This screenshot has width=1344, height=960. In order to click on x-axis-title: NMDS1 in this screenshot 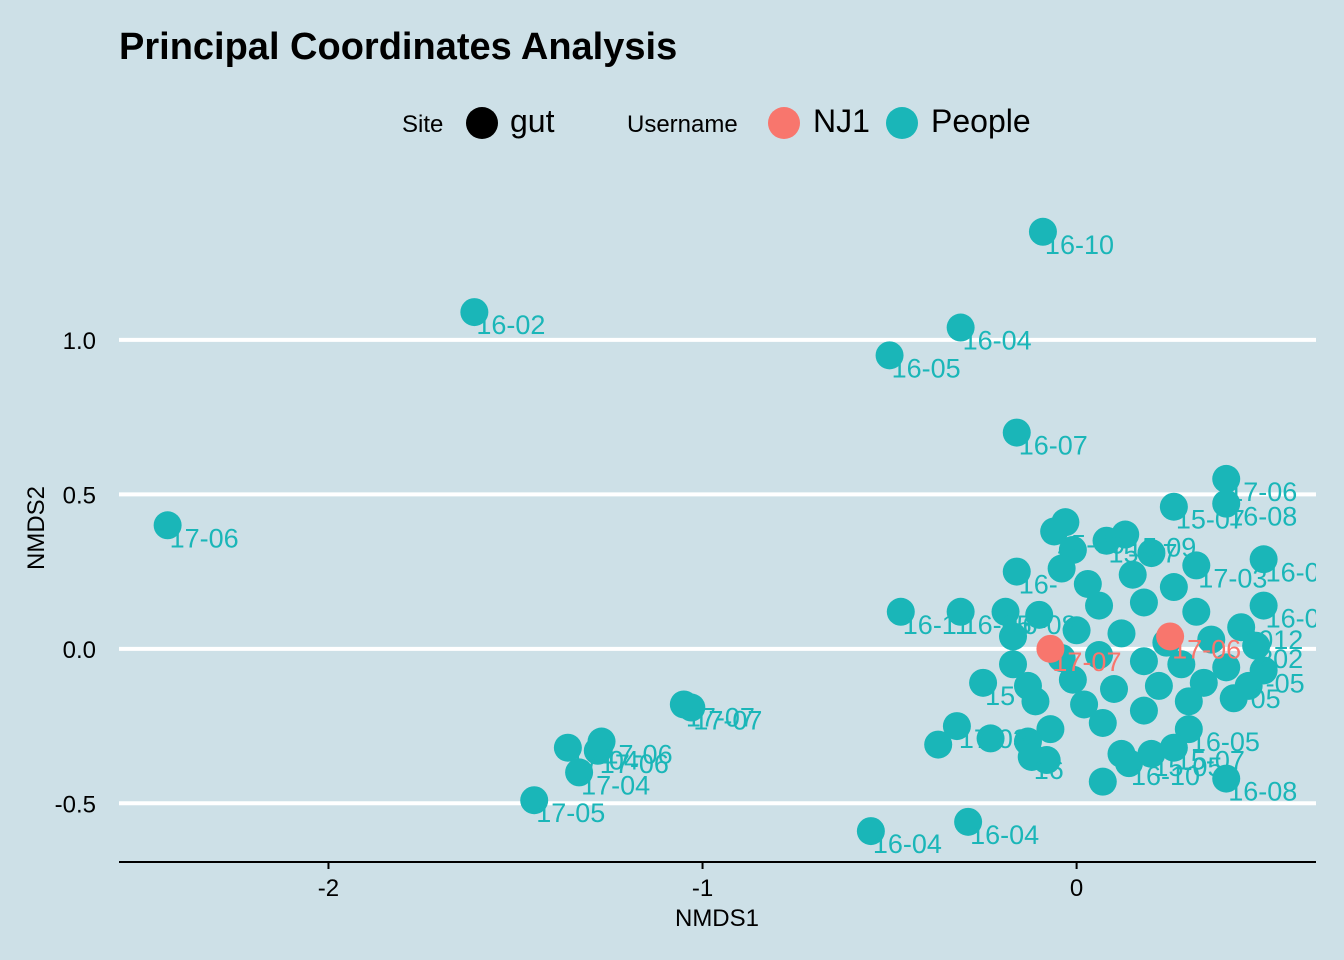, I will do `click(717, 918)`.